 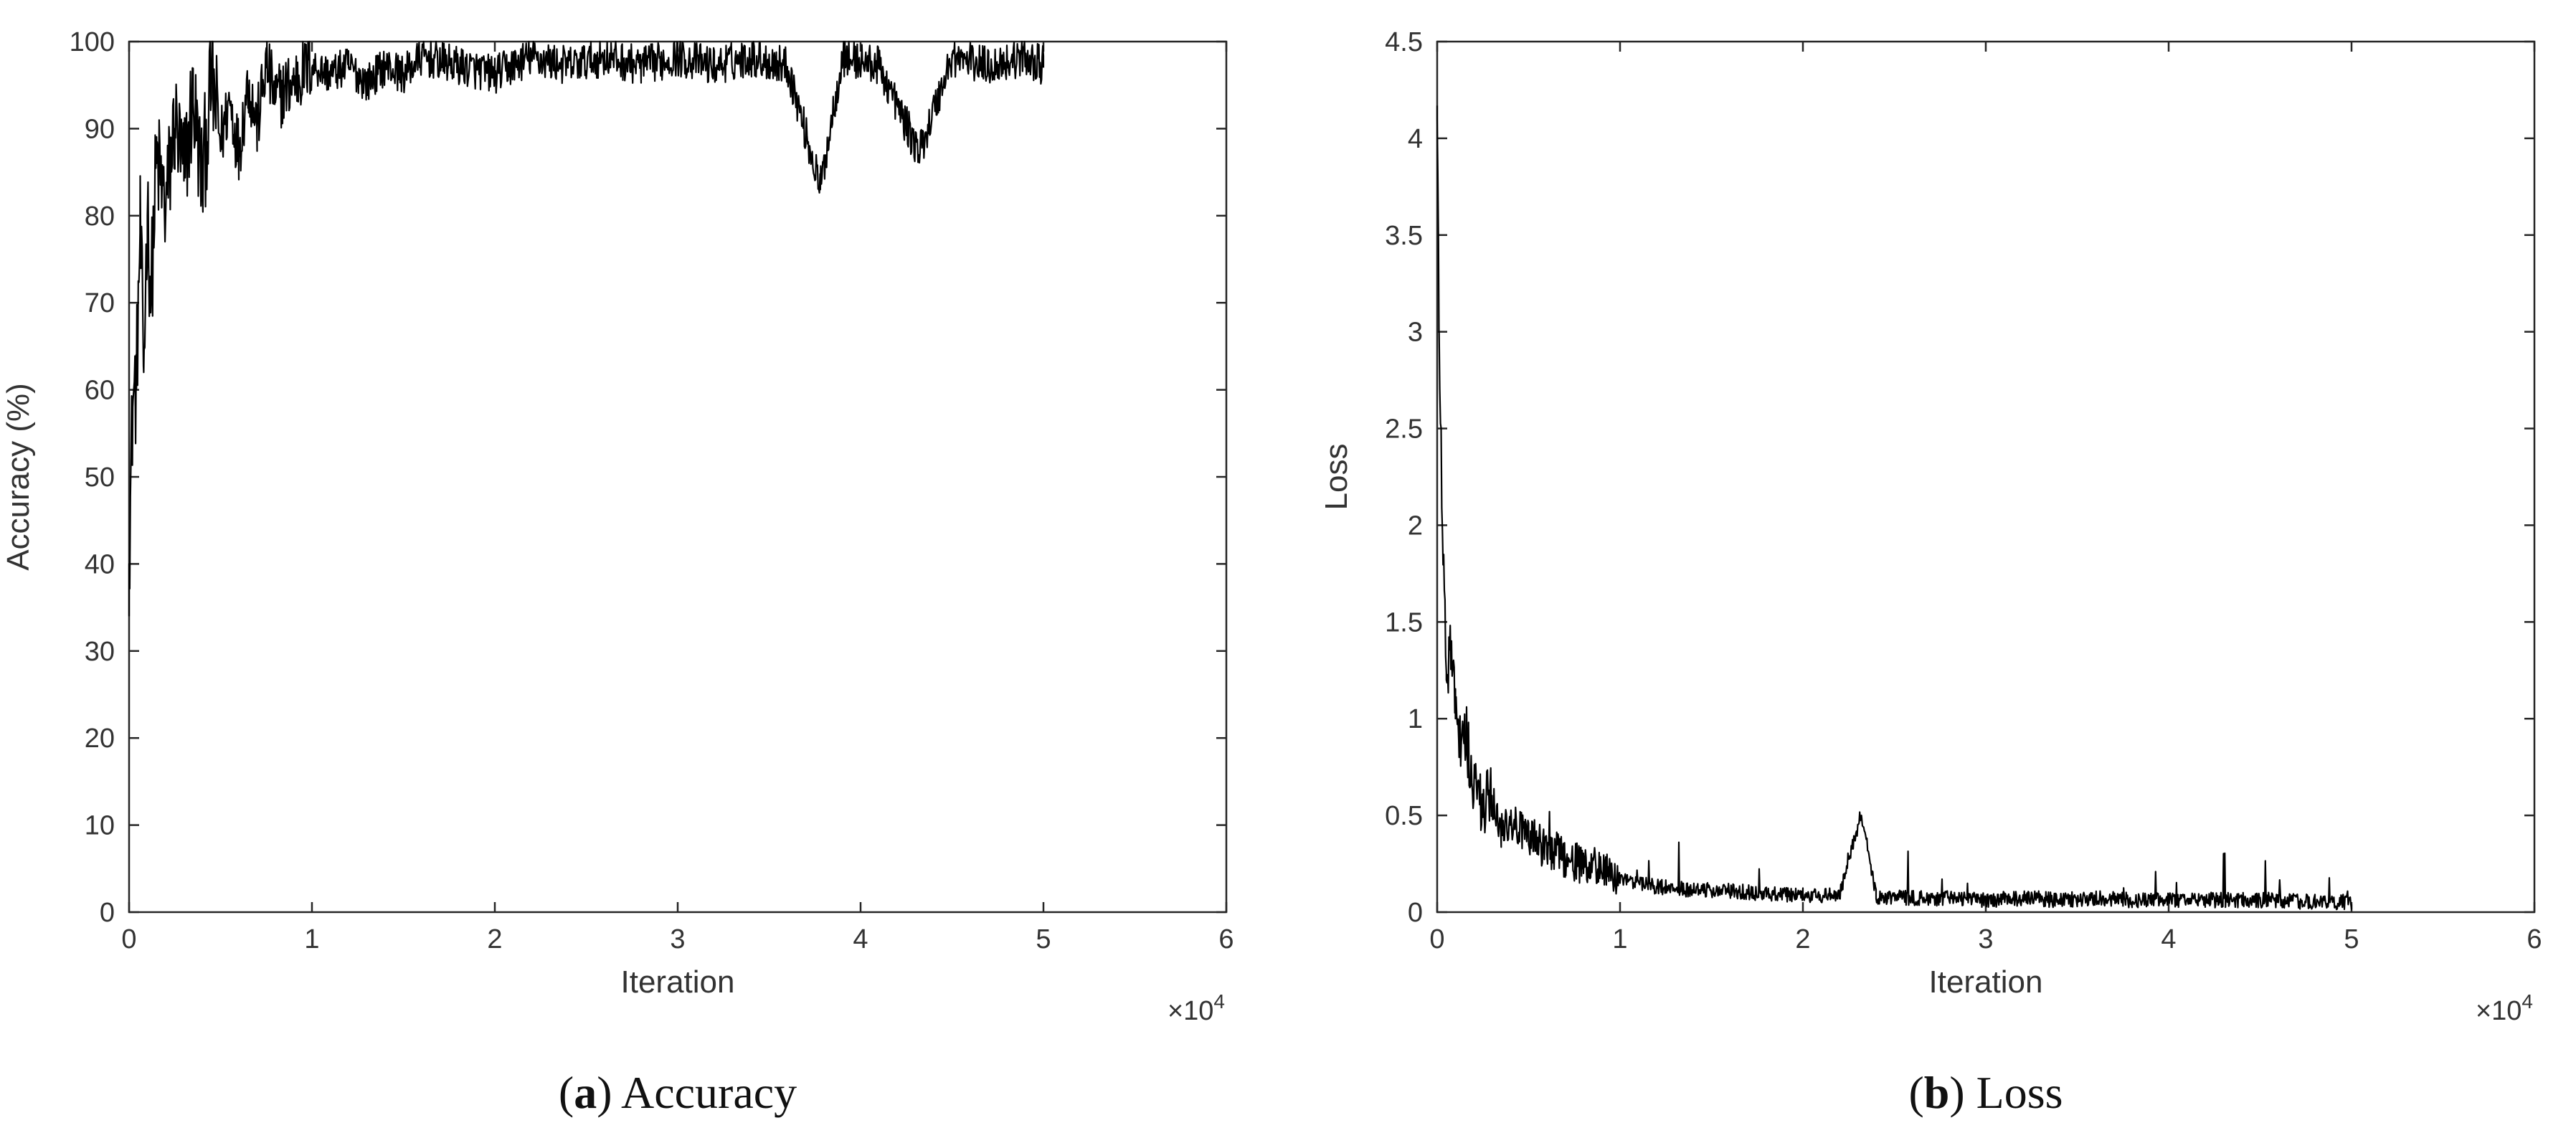 I want to click on y-tick-label: 50, so click(x=100, y=478).